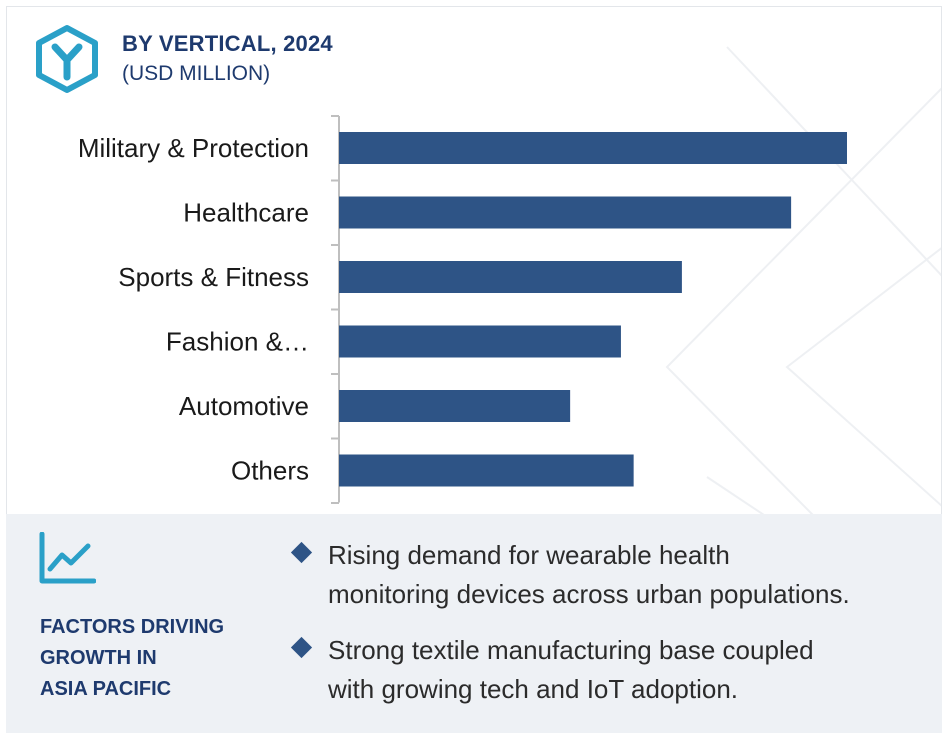  I want to click on chart-title: BY VERTICAL, 2024, so click(227, 43).